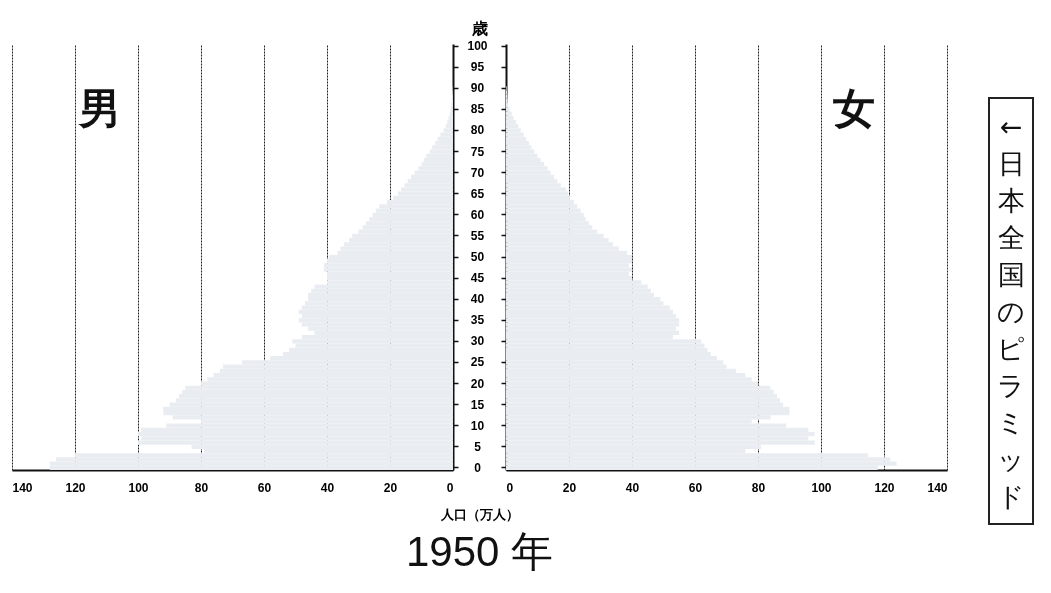 The width and height of the screenshot is (1051, 593). What do you see at coordinates (477, 299) in the screenshot?
I see `y-tick-label: 40` at bounding box center [477, 299].